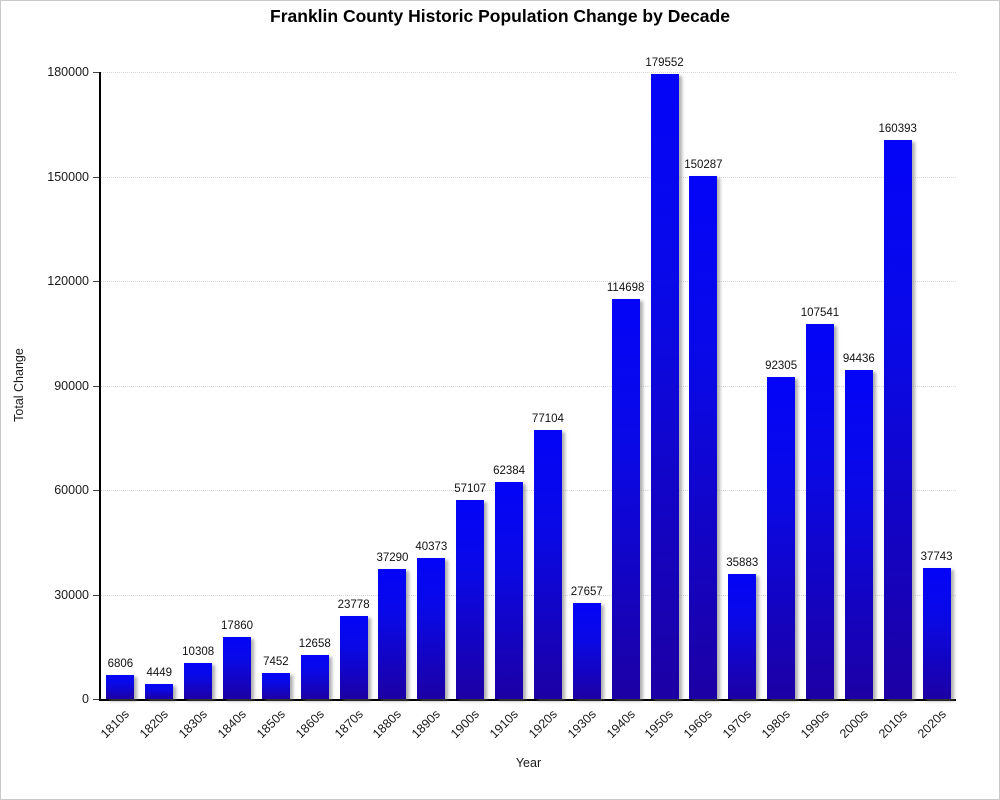 Image resolution: width=1000 pixels, height=800 pixels. I want to click on bar-value-label: 77104, so click(547, 419).